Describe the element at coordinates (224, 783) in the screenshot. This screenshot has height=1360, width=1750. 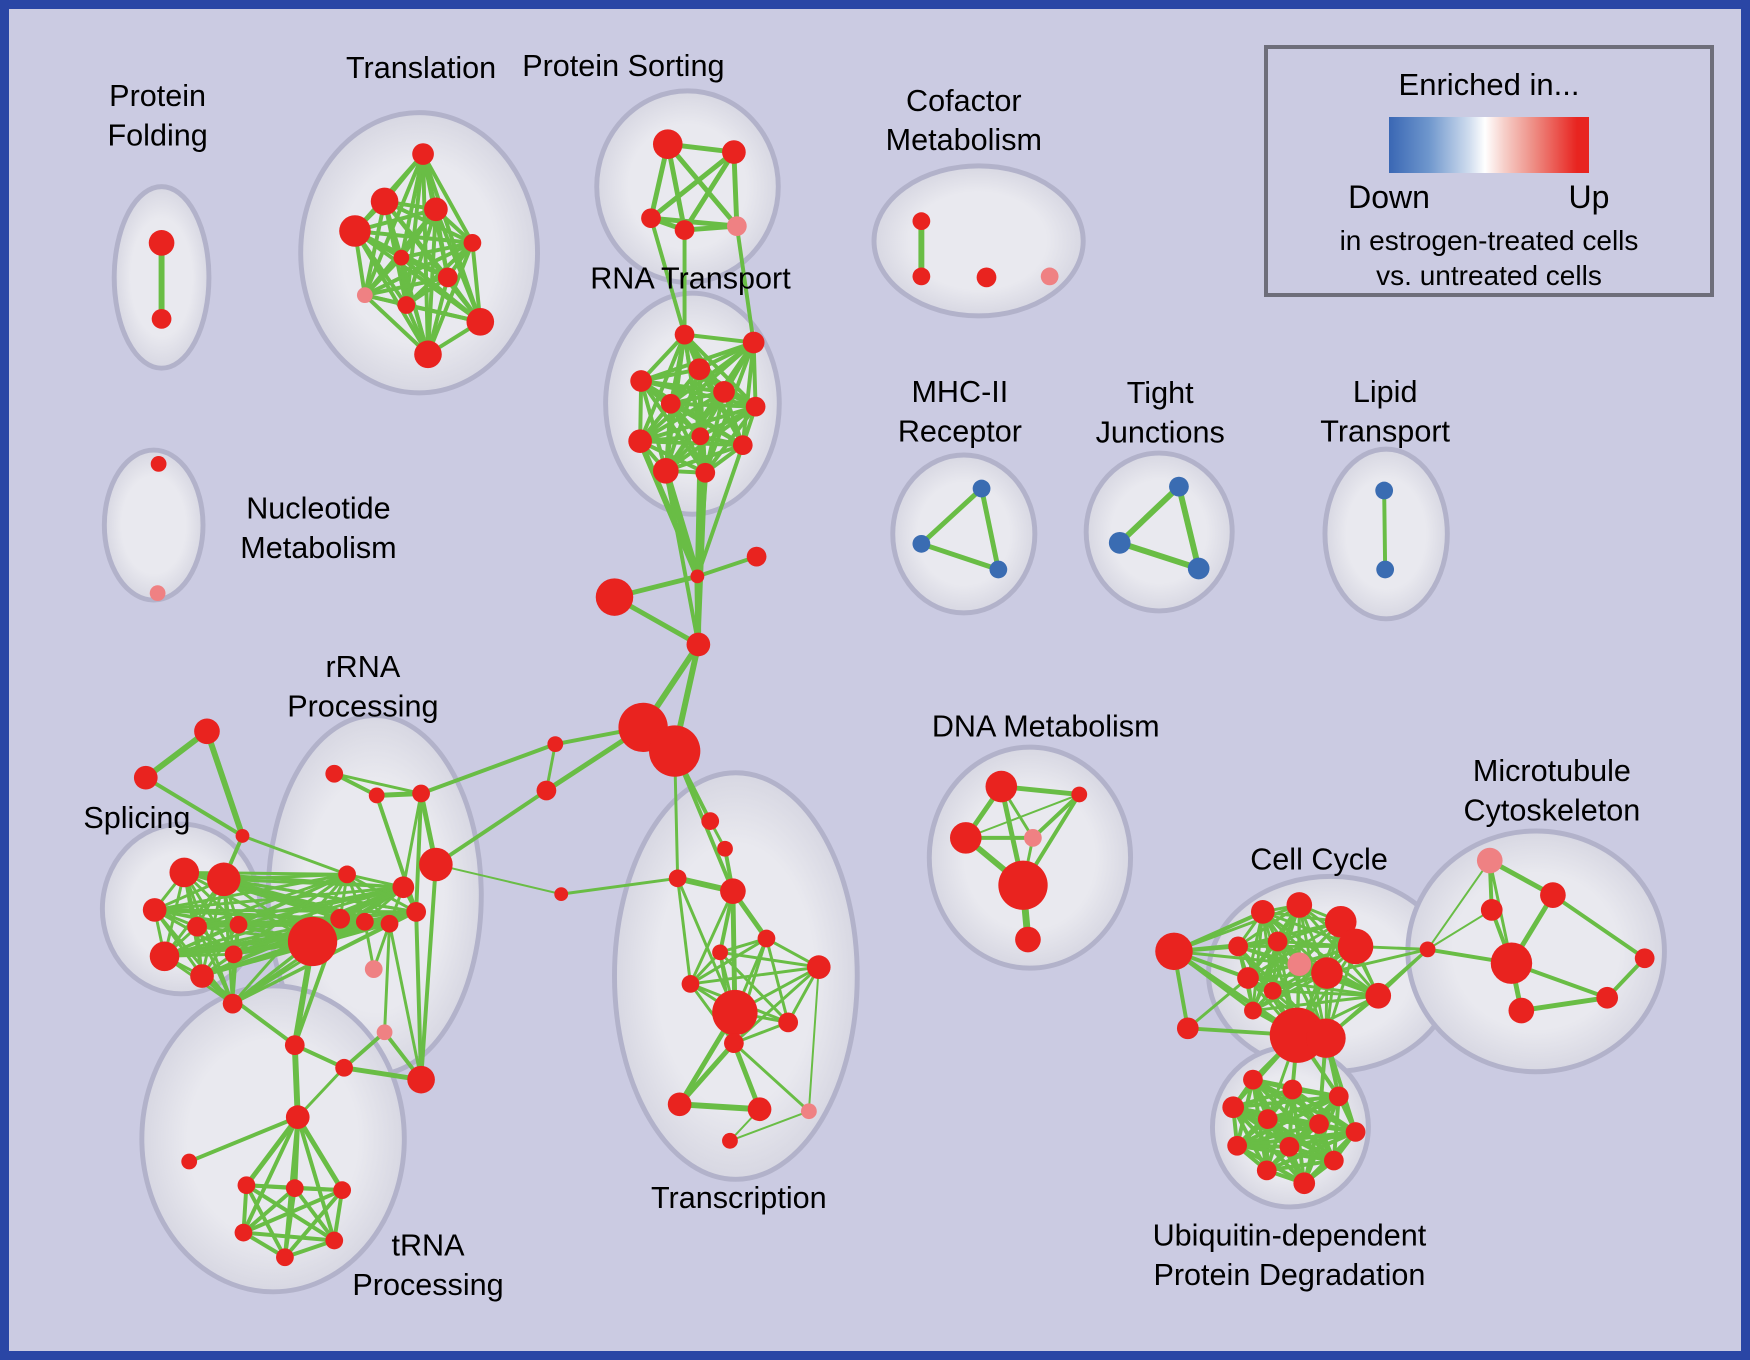
I see `edge-x0-x2` at that location.